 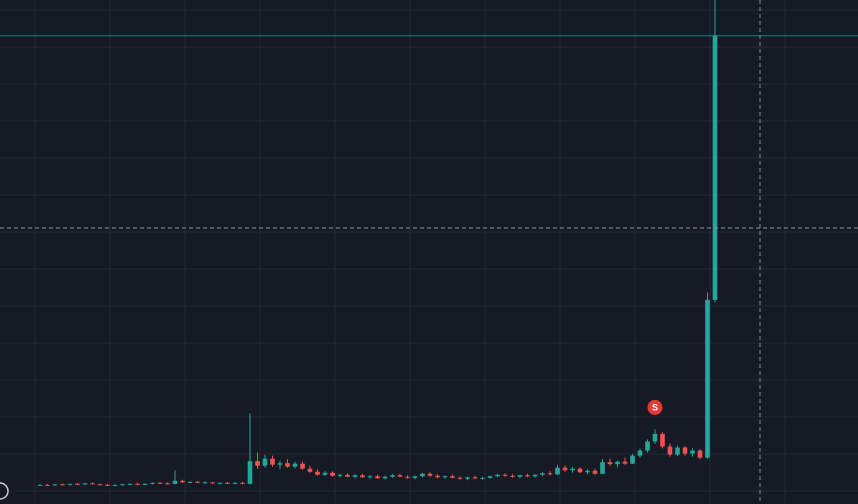 I want to click on settings-button, so click(x=4, y=491).